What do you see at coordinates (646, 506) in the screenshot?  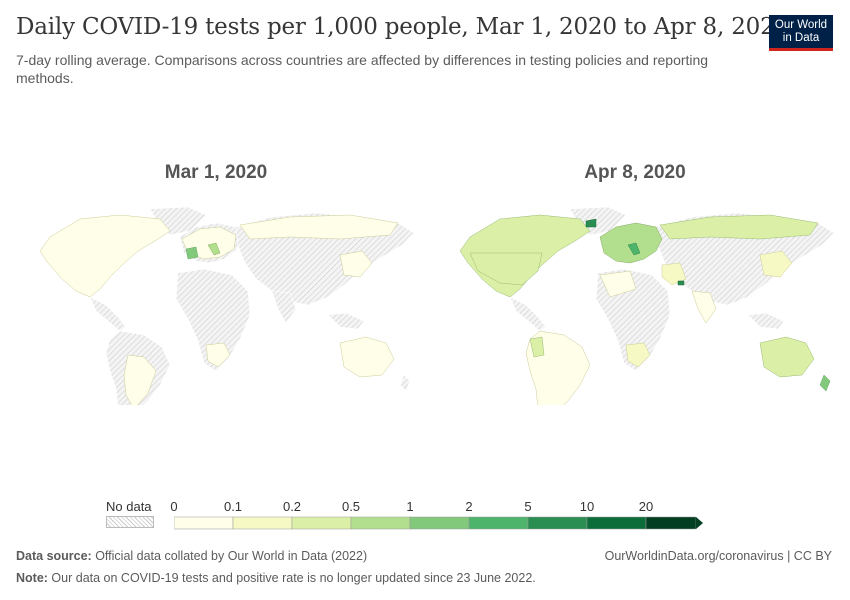 I see `legend-tick-label: 20` at bounding box center [646, 506].